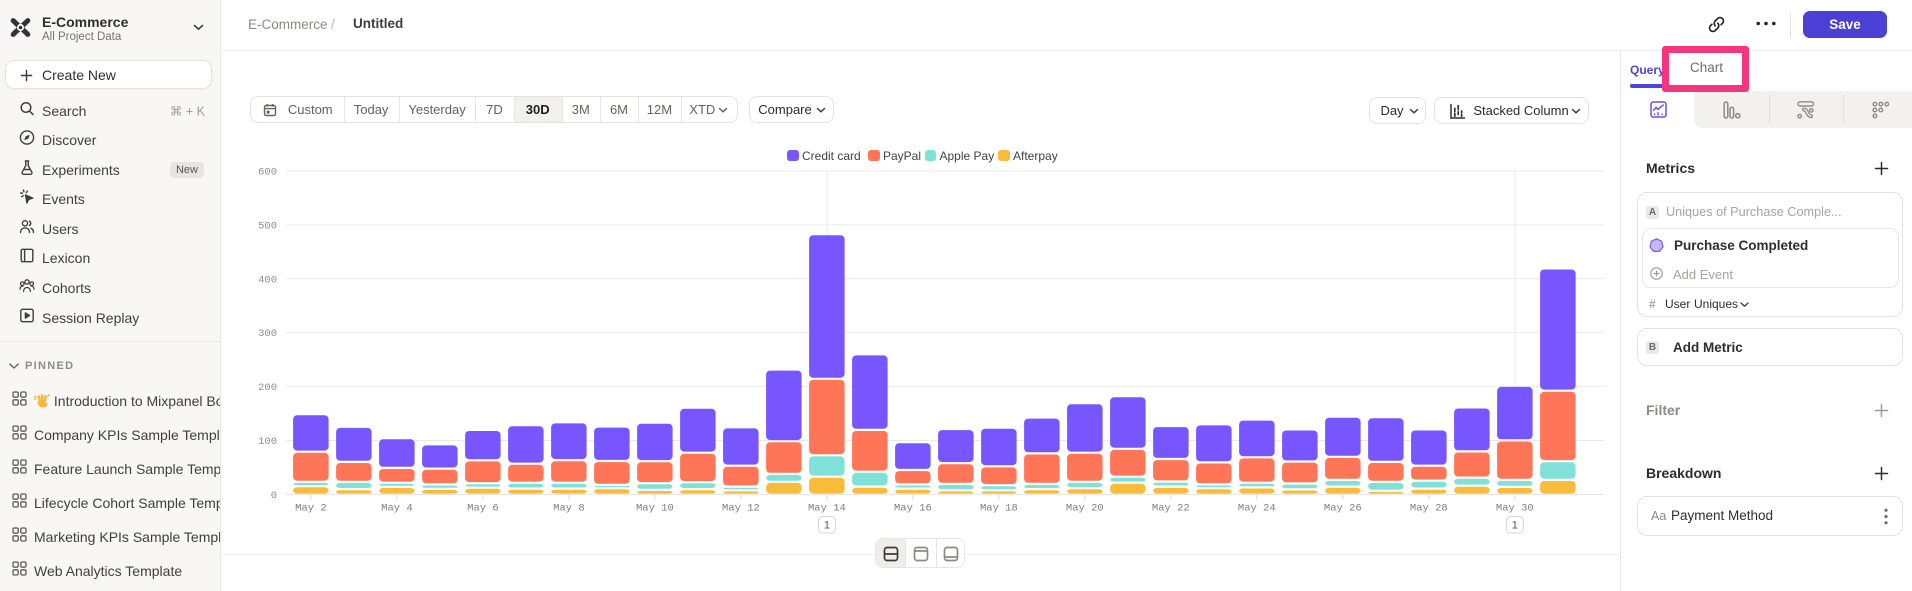  I want to click on svg-text: May 24, so click(1257, 509).